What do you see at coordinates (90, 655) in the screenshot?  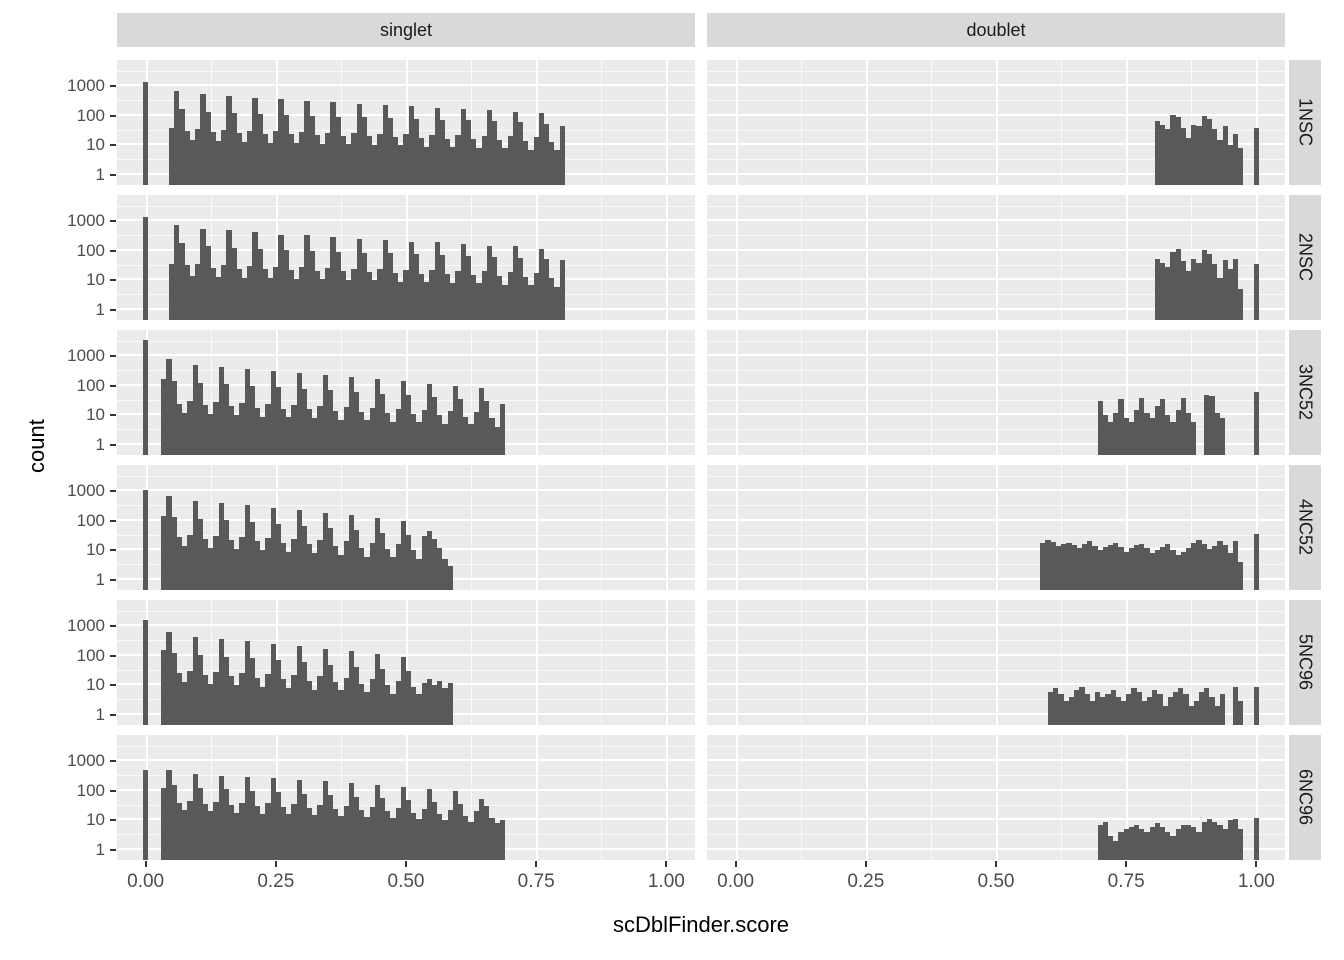 I see `y-tick-label: 100` at bounding box center [90, 655].